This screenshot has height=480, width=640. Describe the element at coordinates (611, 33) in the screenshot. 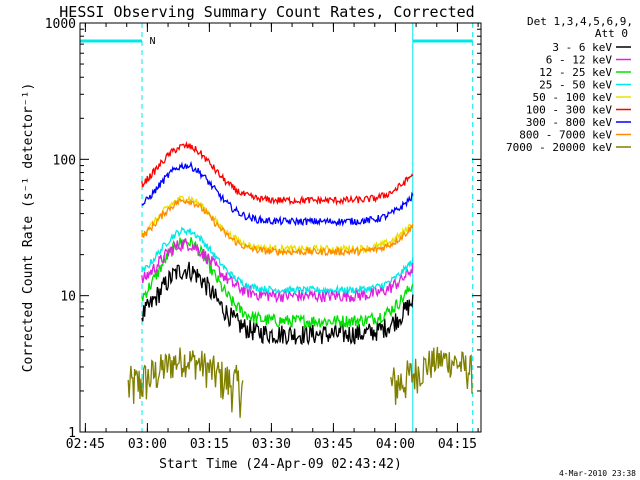

I see `legend-header-2: Att 0` at that location.